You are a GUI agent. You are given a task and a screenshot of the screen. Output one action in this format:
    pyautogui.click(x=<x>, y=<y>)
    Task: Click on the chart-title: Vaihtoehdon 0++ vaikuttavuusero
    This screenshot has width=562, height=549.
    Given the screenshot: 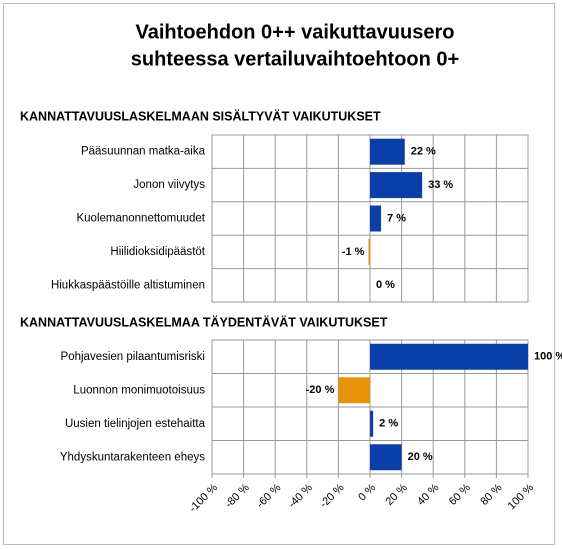 What is the action you would take?
    pyautogui.click(x=295, y=32)
    